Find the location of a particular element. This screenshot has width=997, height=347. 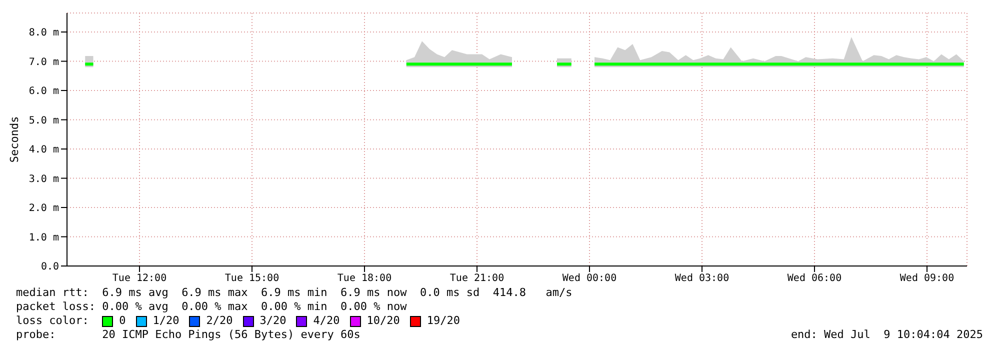

legend-label: 3/20 is located at coordinates (273, 321).